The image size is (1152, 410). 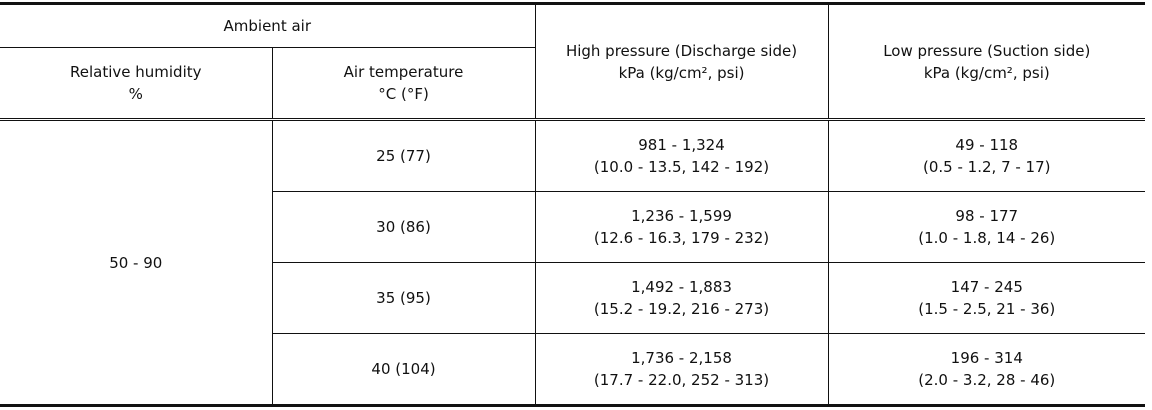 I want to click on high-cell: 1,492 - 1,883 (15.2 - 19.2, 216 - 273), so click(x=682, y=298).